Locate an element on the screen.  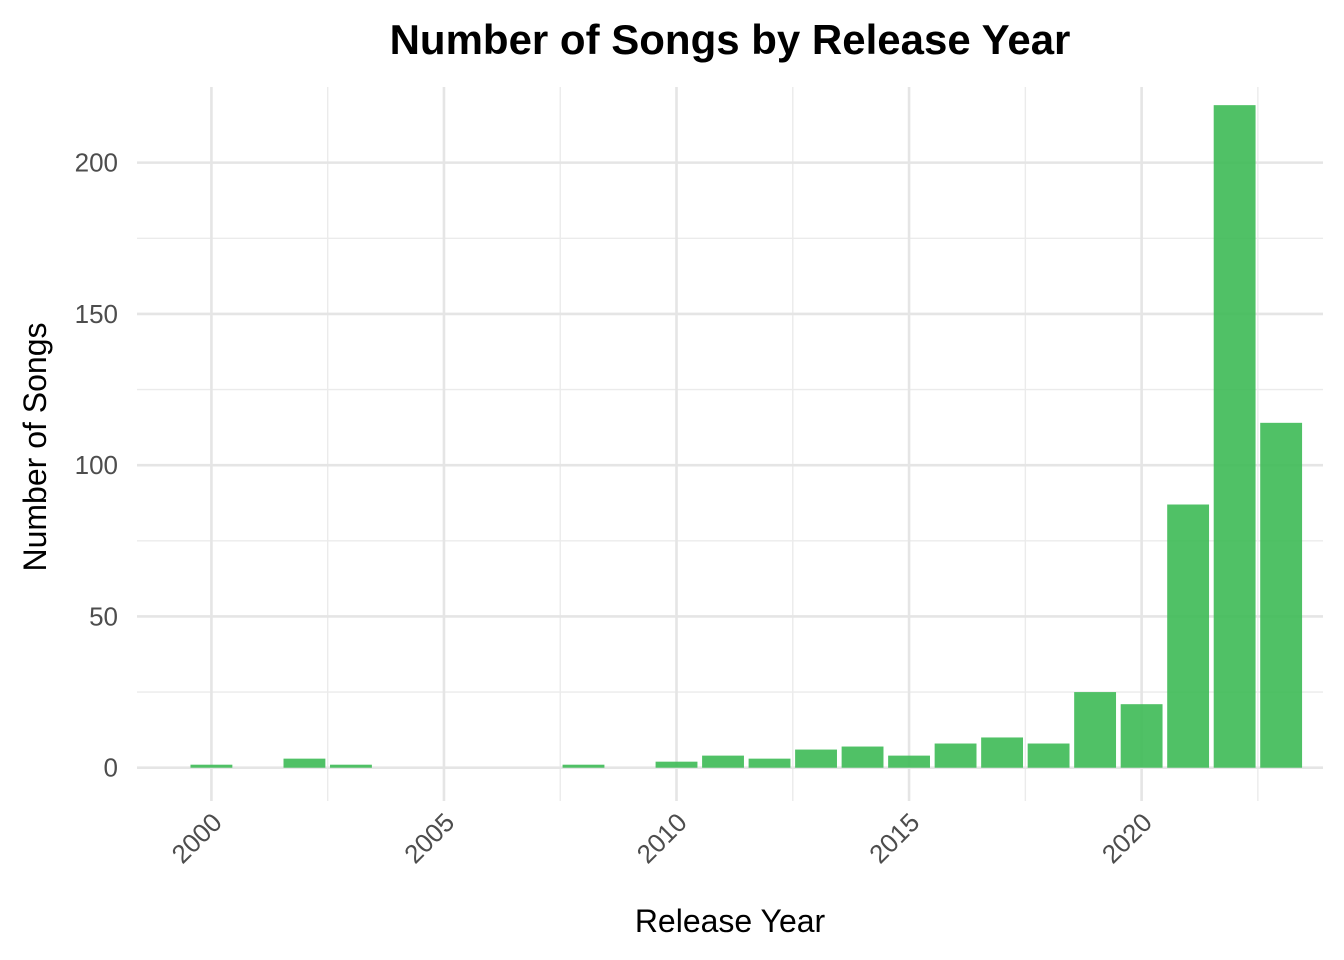
x-axis-title: Release Year is located at coordinates (730, 921).